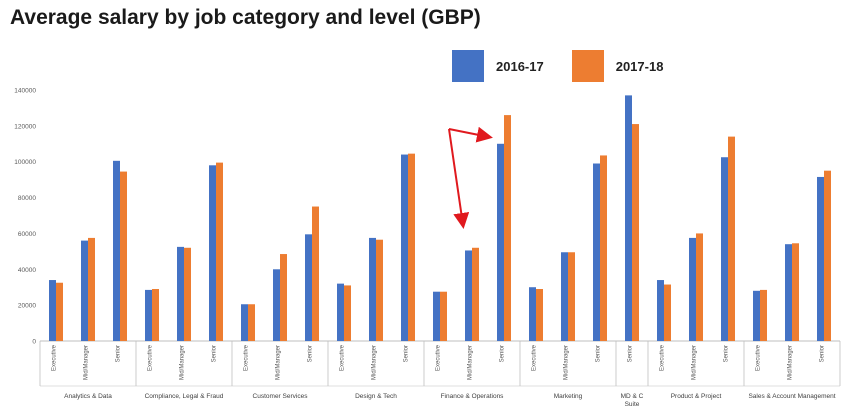  What do you see at coordinates (632, 400) in the screenshot?
I see `category-label: MD & C Suite` at bounding box center [632, 400].